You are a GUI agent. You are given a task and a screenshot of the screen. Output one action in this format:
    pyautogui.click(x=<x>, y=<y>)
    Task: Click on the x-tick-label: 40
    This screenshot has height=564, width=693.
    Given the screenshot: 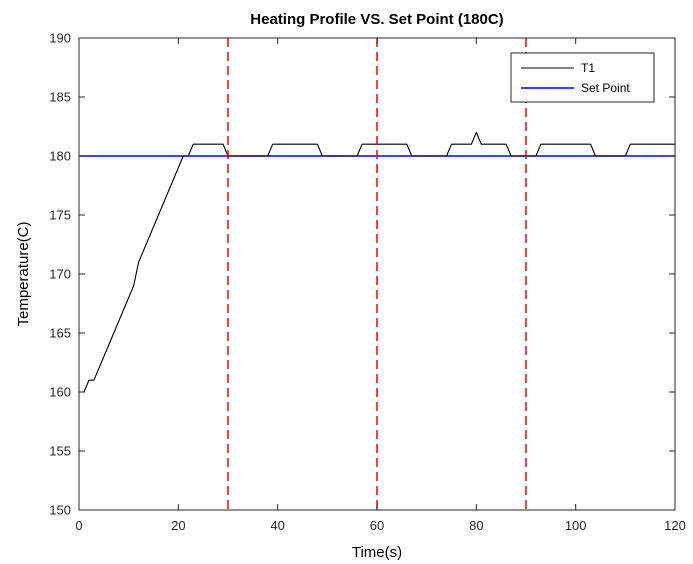 What is the action you would take?
    pyautogui.click(x=277, y=525)
    